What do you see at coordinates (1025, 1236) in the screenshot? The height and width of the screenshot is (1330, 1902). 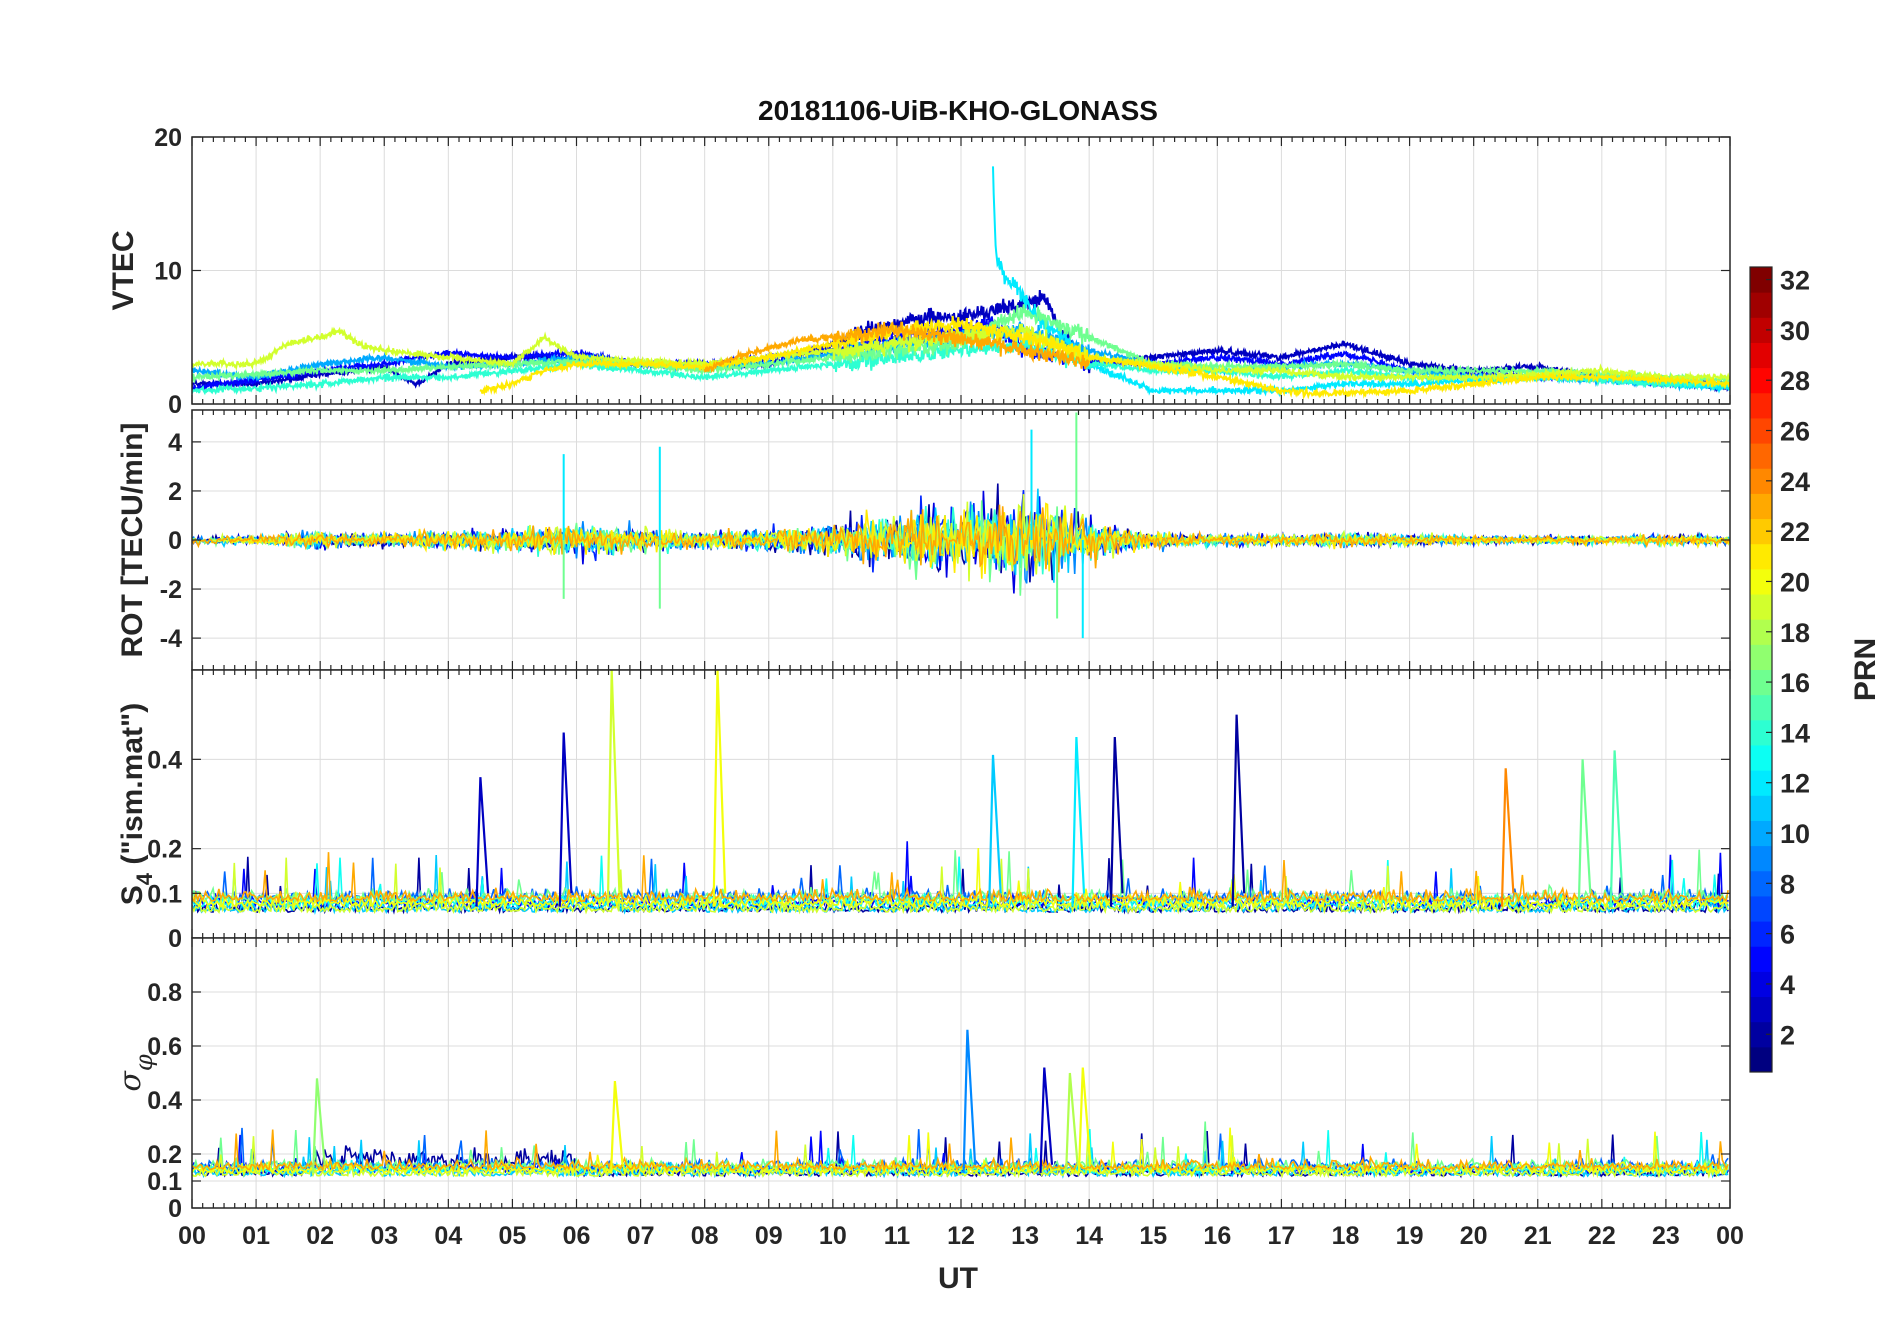 I see `x-tick-label: 13` at bounding box center [1025, 1236].